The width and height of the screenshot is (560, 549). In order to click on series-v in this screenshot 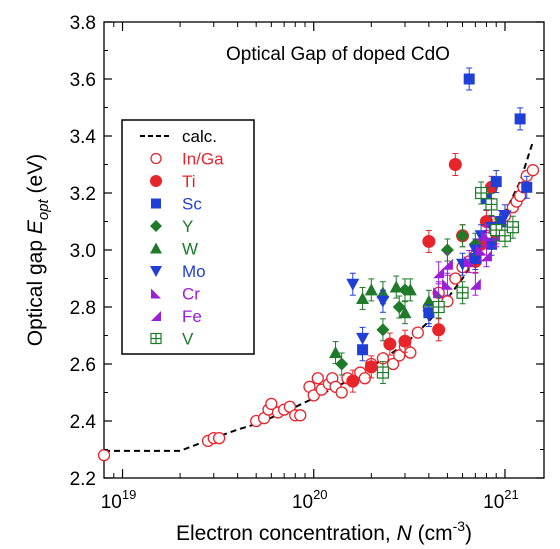, I will do `click(447, 283)`.